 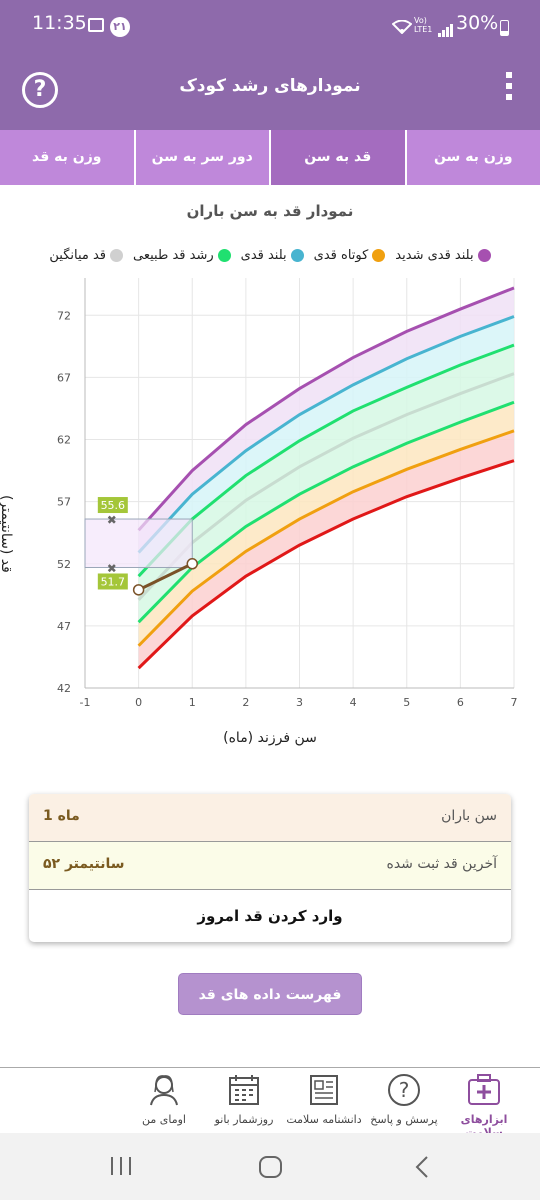 What do you see at coordinates (341, 255) in the screenshot?
I see `legend-label: کوتاه قدی` at bounding box center [341, 255].